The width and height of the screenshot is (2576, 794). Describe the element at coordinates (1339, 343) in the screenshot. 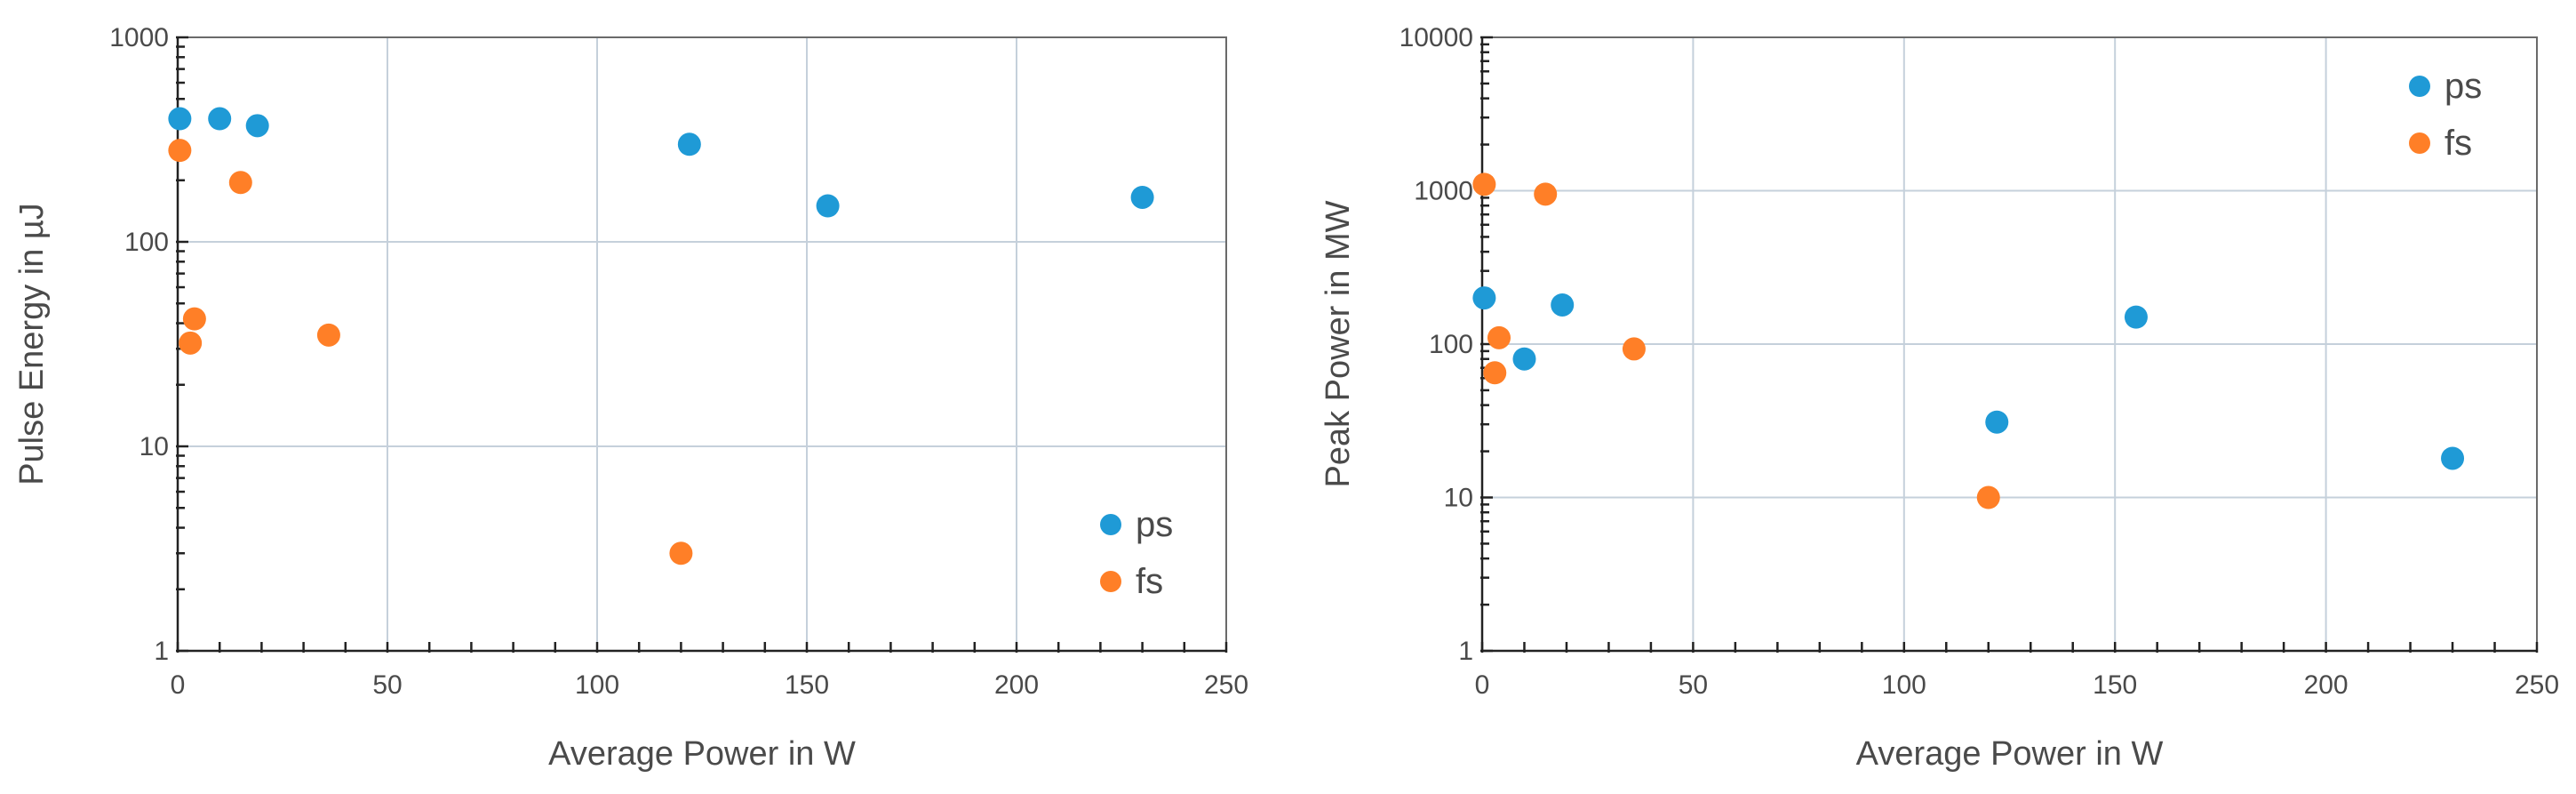

I see `y-axis-label: Peak Power in MW` at that location.